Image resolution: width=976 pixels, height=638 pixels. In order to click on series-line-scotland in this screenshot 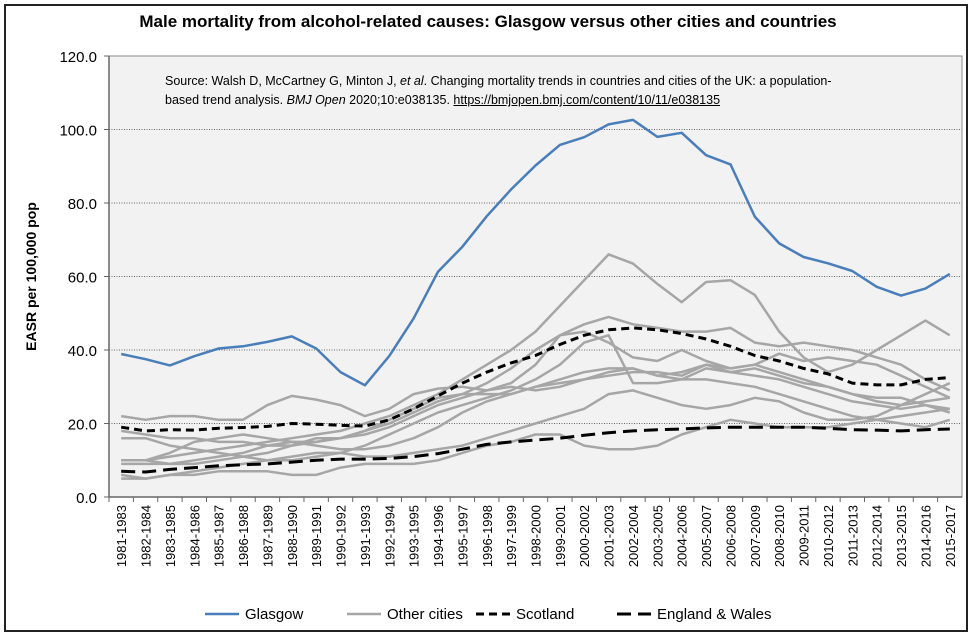, I will do `click(535, 379)`.